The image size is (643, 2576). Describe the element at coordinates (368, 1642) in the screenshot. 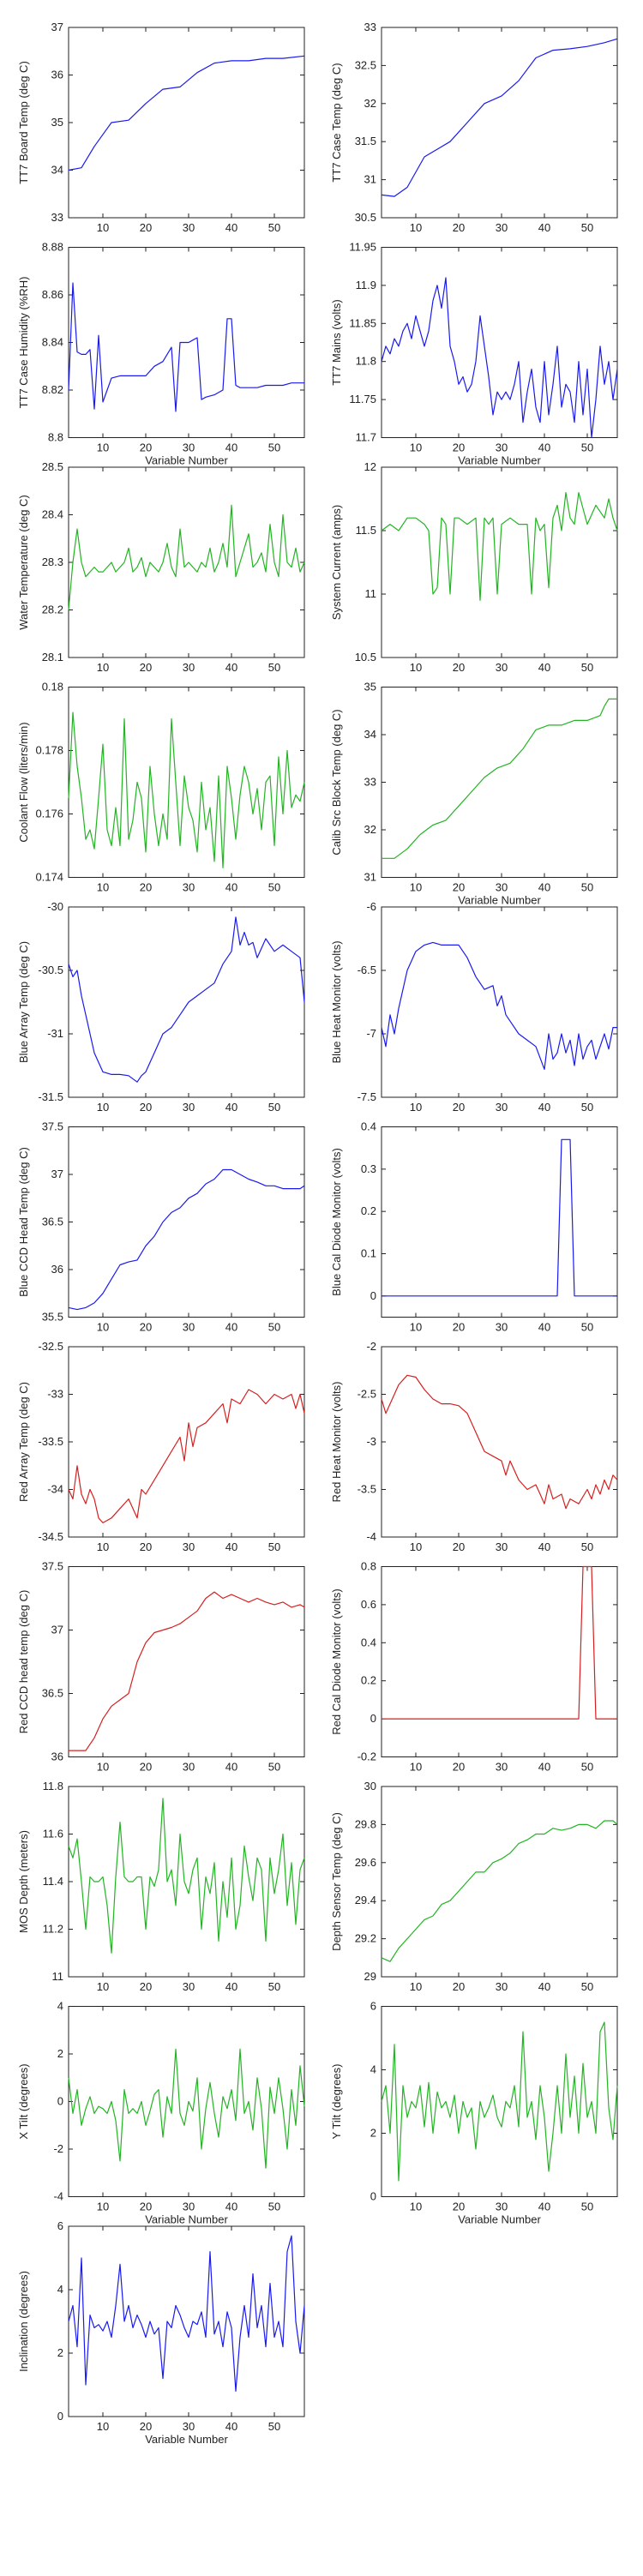

I see `y-tick-label: 0.4` at that location.